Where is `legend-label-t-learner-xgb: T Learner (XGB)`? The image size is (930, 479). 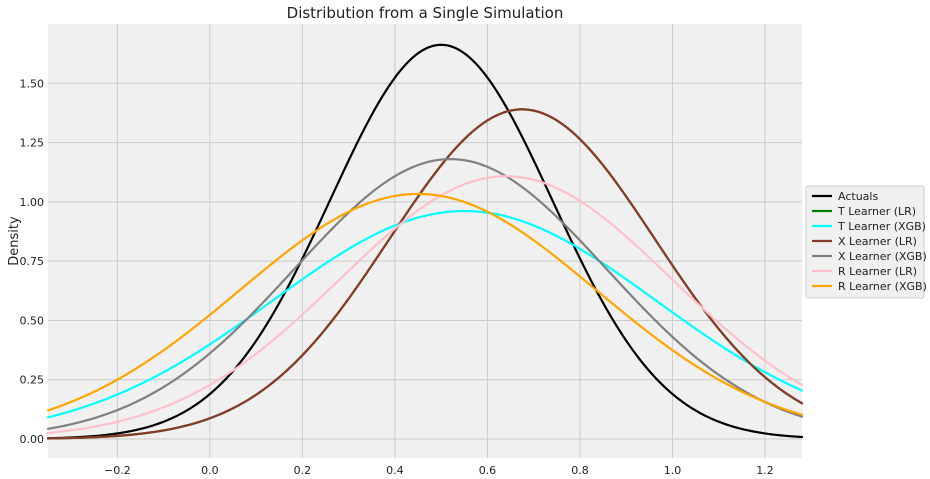
legend-label-t-learner-xgb: T Learner (XGB) is located at coordinates (881, 226).